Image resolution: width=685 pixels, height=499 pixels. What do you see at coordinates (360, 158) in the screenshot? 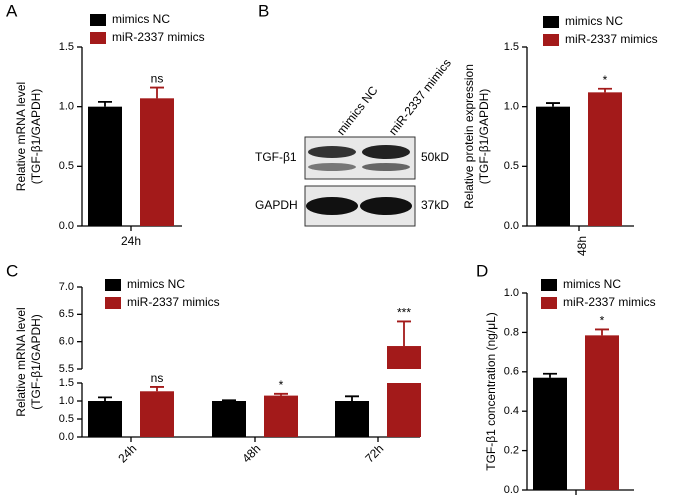
I see `blot-frame` at bounding box center [360, 158].